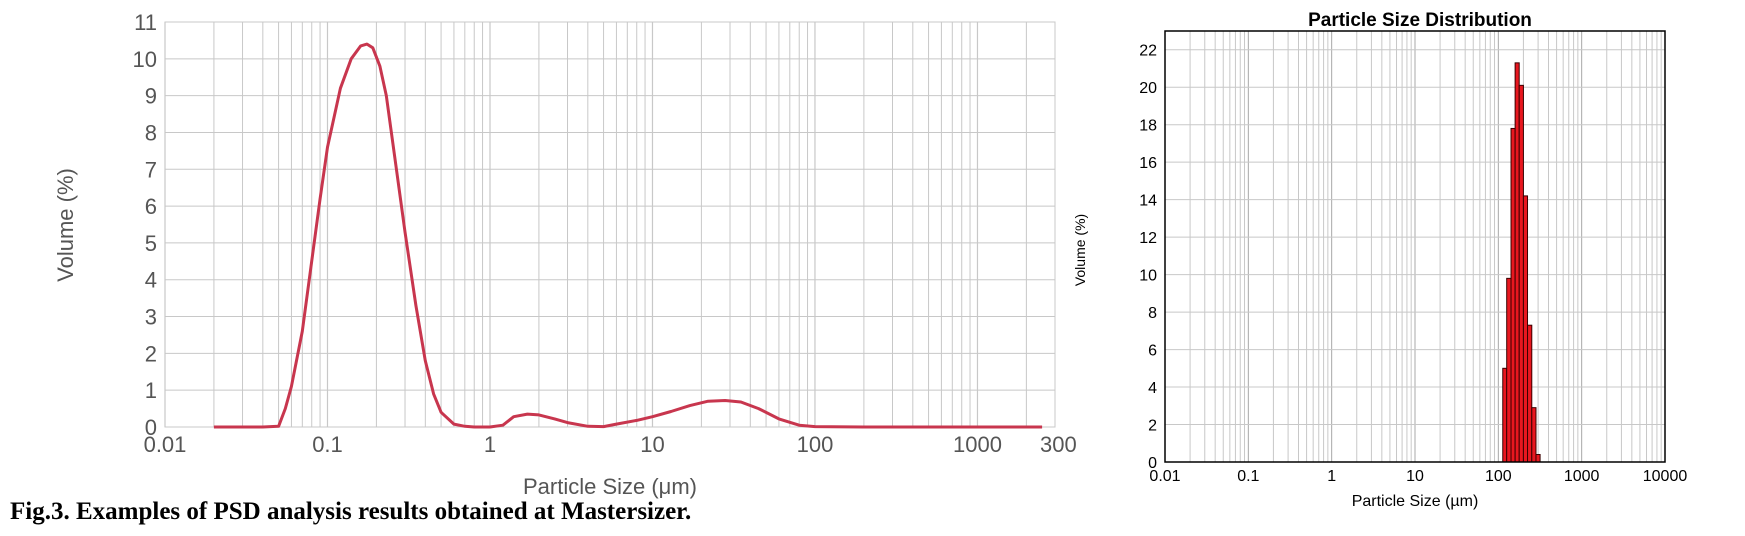  What do you see at coordinates (1148, 88) in the screenshot?
I see `right-chart-y-tick-label: 20` at bounding box center [1148, 88].